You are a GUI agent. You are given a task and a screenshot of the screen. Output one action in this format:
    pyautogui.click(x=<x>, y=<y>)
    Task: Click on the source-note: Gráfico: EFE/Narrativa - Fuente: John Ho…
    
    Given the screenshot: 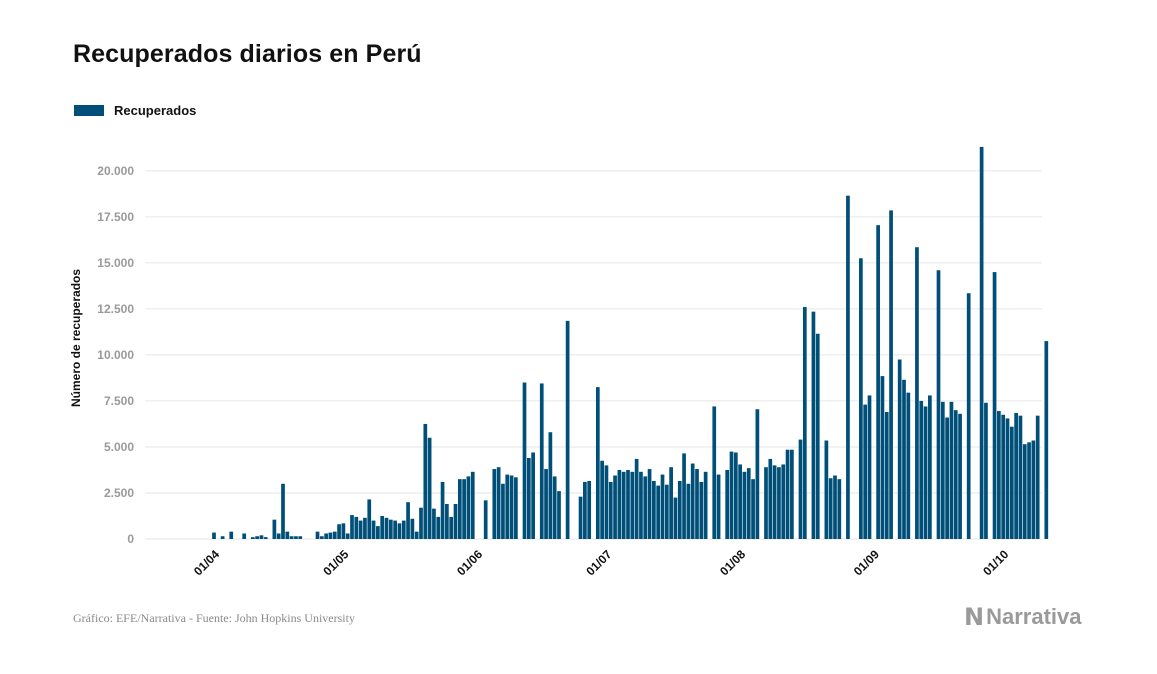 What is the action you would take?
    pyautogui.click(x=214, y=618)
    